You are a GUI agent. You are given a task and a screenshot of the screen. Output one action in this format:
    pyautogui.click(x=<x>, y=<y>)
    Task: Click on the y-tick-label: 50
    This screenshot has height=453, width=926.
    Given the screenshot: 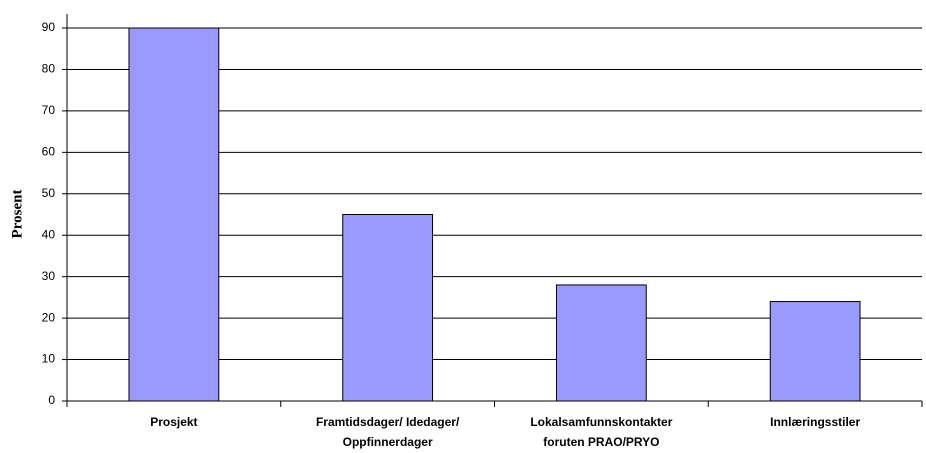 What is the action you would take?
    pyautogui.click(x=49, y=193)
    